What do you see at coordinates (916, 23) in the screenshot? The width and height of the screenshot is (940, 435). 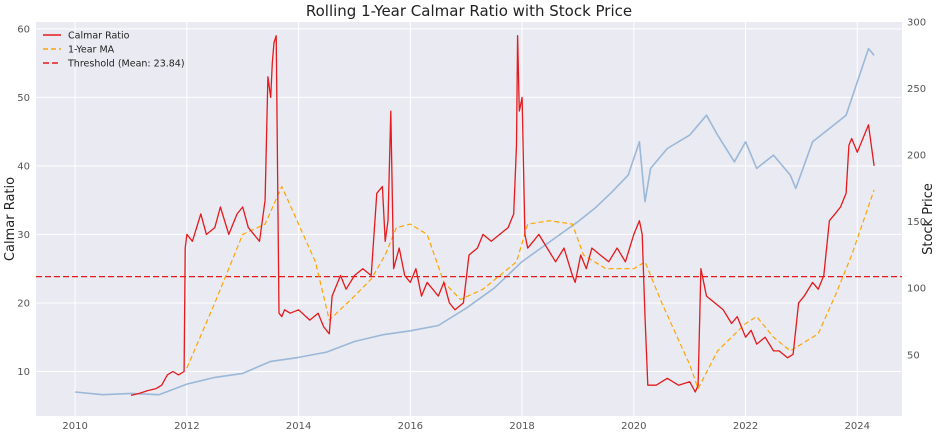 I see `y-right-tick-label: 300` at bounding box center [916, 23].